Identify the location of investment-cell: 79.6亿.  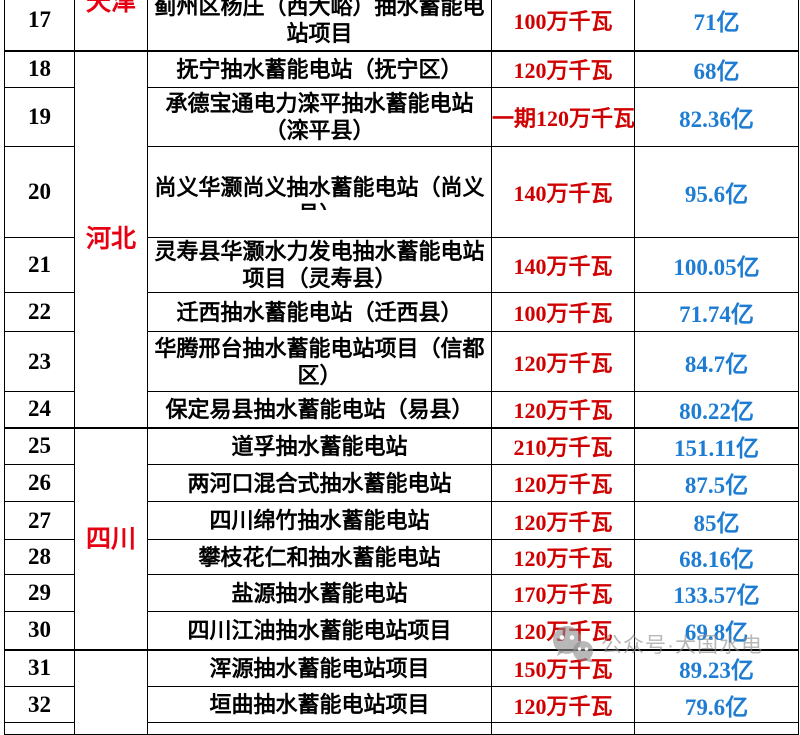
(716, 704).